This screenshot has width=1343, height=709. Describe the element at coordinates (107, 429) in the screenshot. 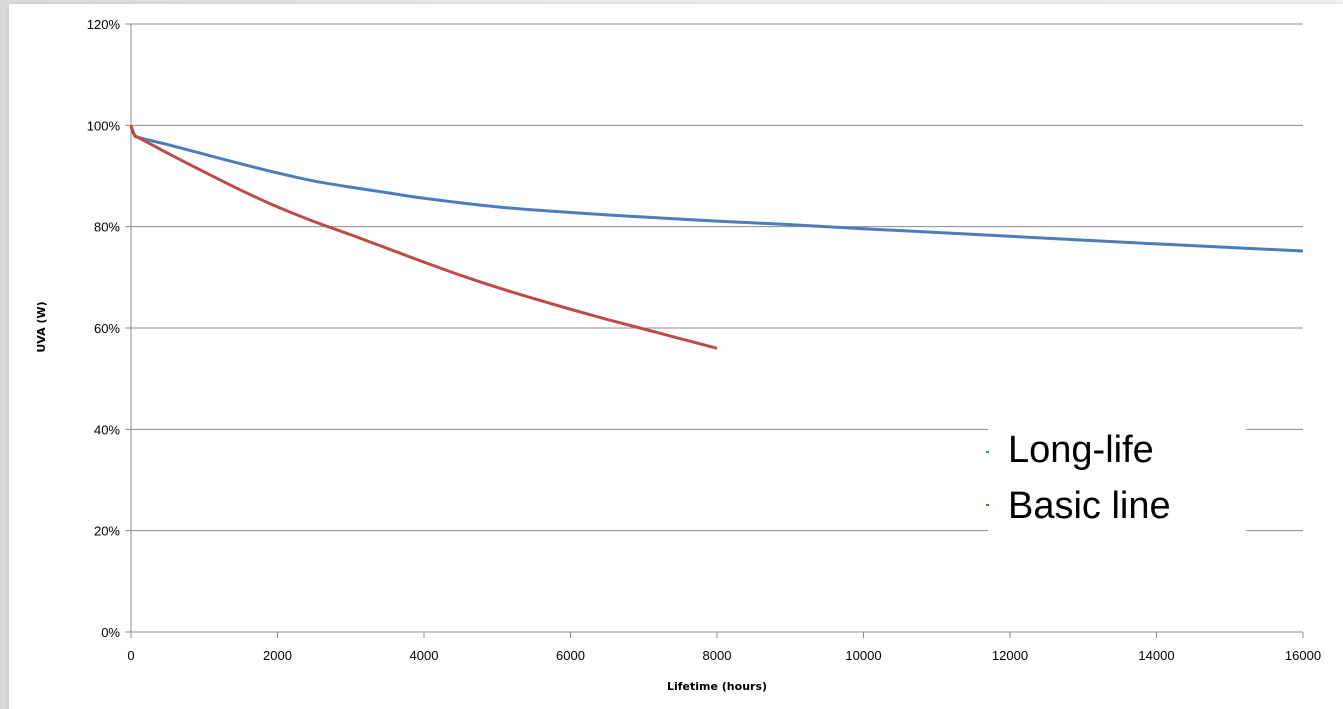

I see `y-tick-label: 40%` at that location.